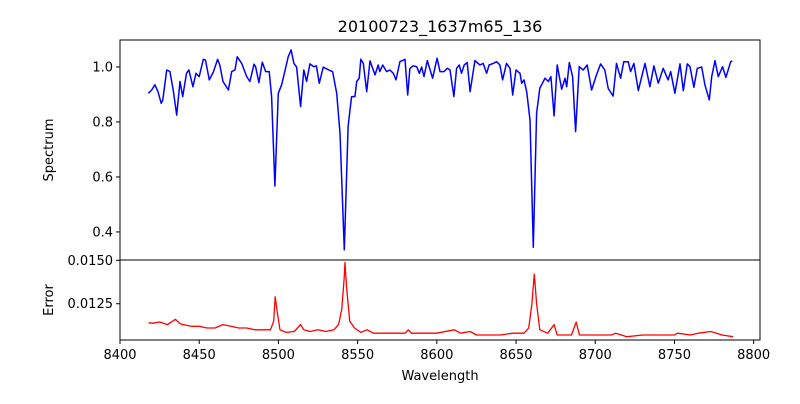 This screenshot has width=800, height=404. I want to click on x-tick-label: 8800, so click(753, 355).